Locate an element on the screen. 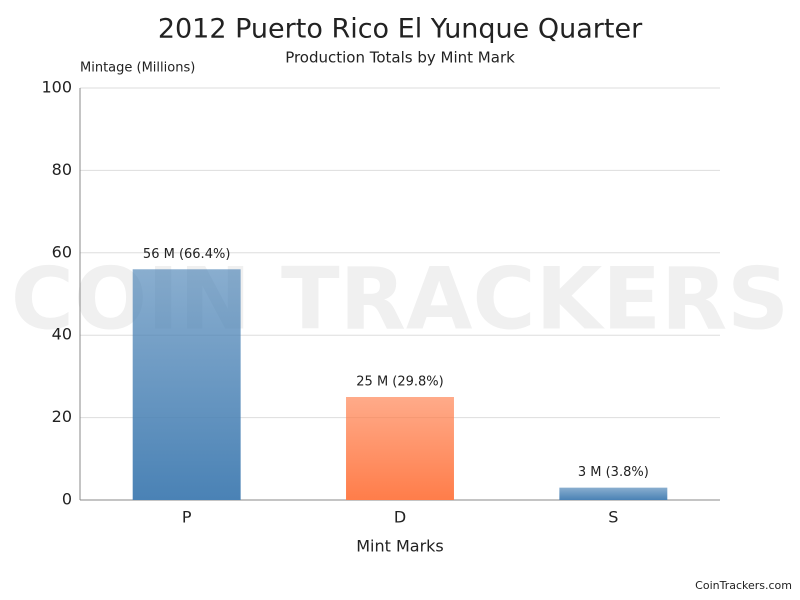 The image size is (800, 600). x-tick-label: S is located at coordinates (613, 517).